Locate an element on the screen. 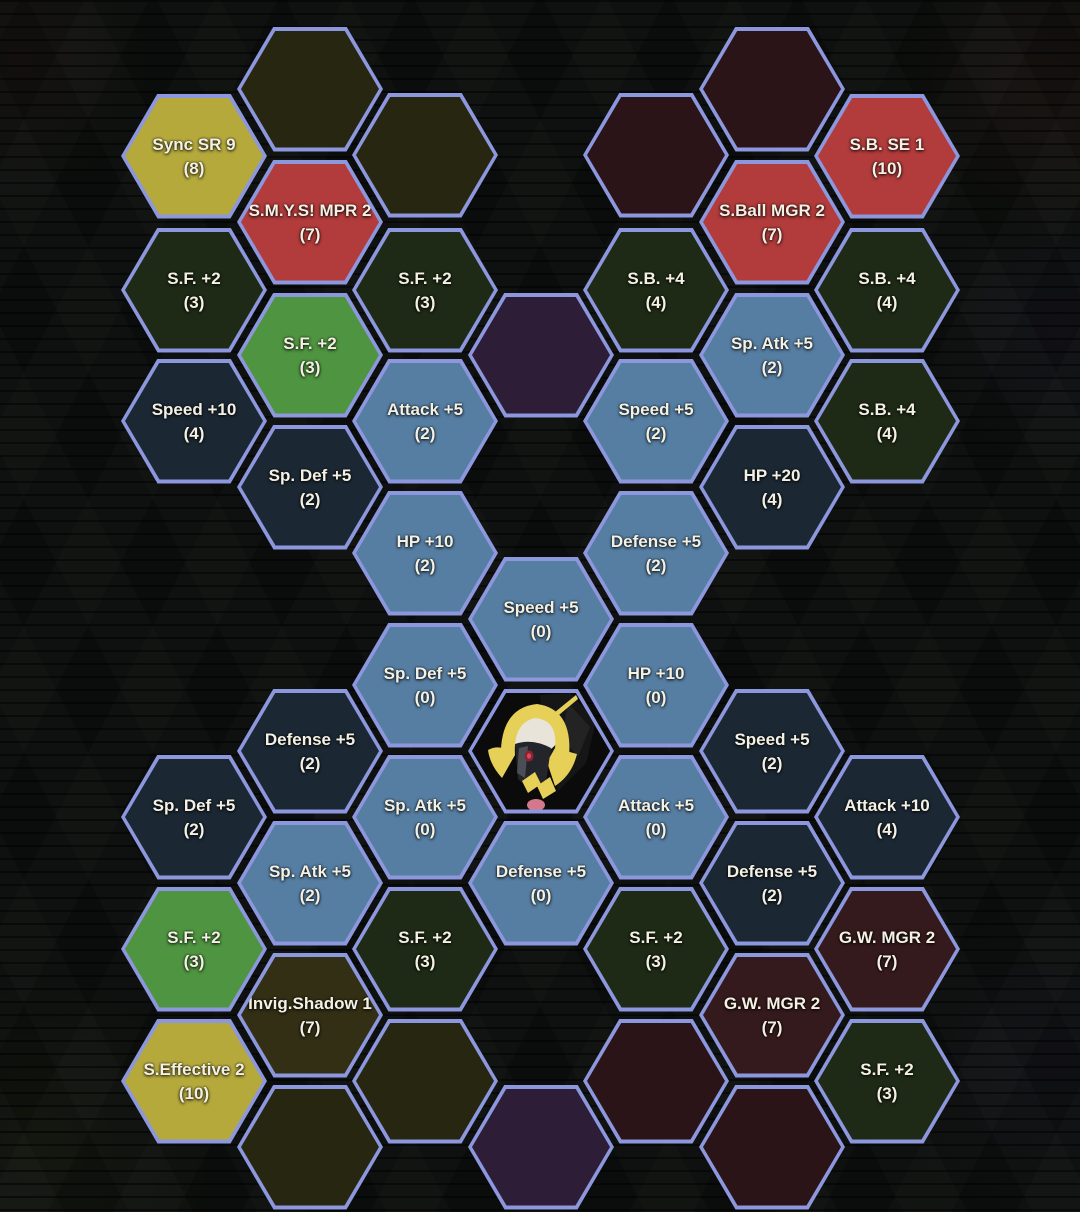 Image resolution: width=1080 pixels, height=1212 pixels. grid-tile-sp-atk-5: Sp. Atk +5 (0) is located at coordinates (425, 817).